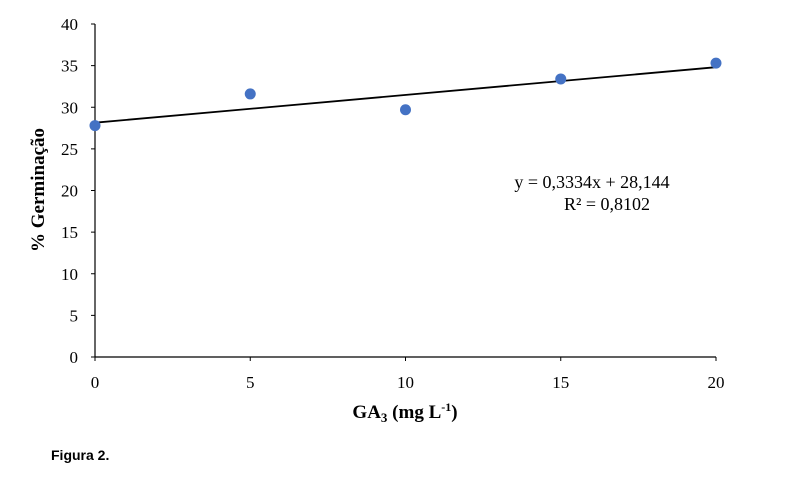 The height and width of the screenshot is (480, 800). I want to click on y-tick-label: 30, so click(69, 107).